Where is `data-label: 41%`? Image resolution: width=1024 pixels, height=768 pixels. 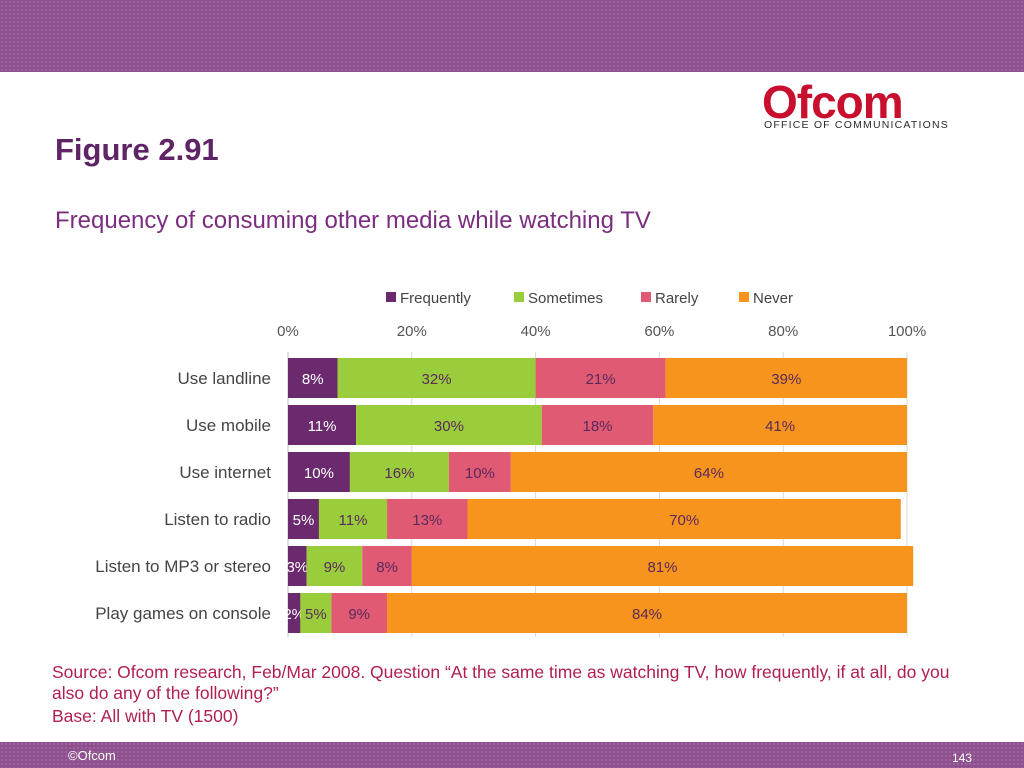
data-label: 41% is located at coordinates (780, 426).